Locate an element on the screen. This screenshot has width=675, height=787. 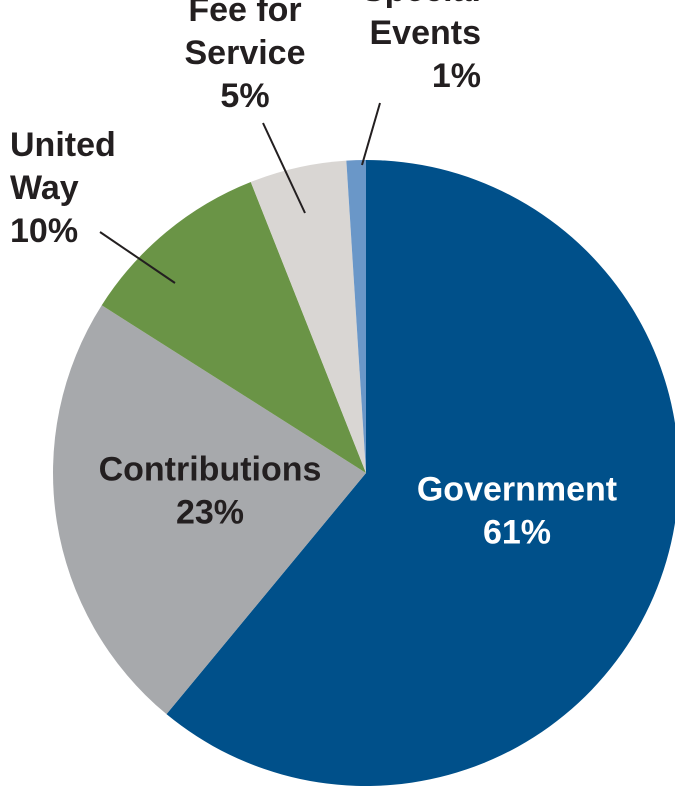
leader-line-fee-for-service is located at coordinates (284, 168).